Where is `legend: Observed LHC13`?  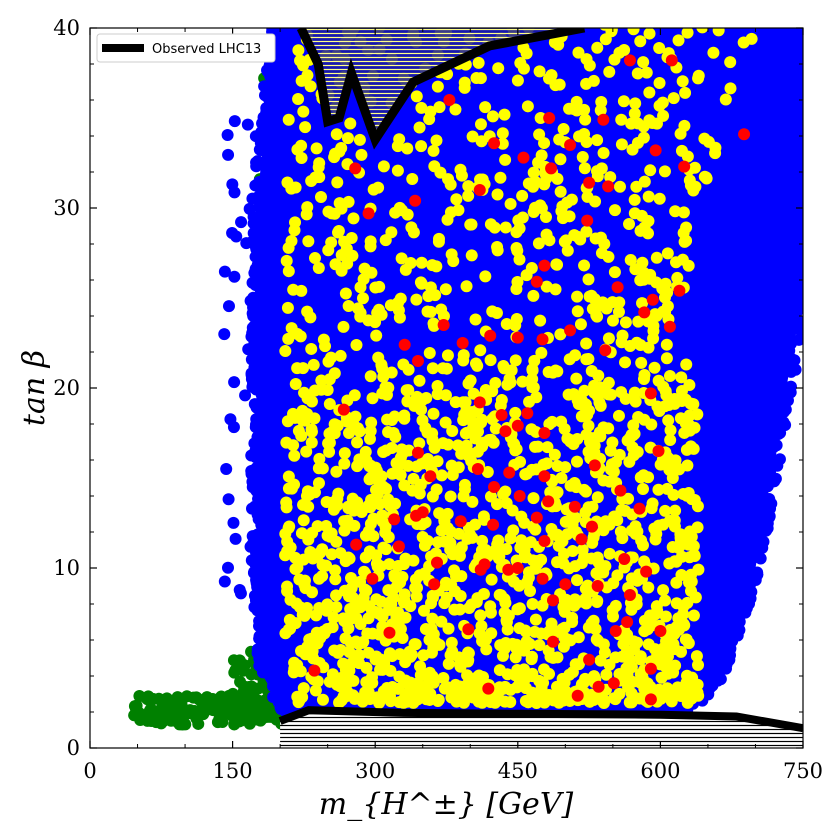
legend: Observed LHC13 is located at coordinates (186, 48).